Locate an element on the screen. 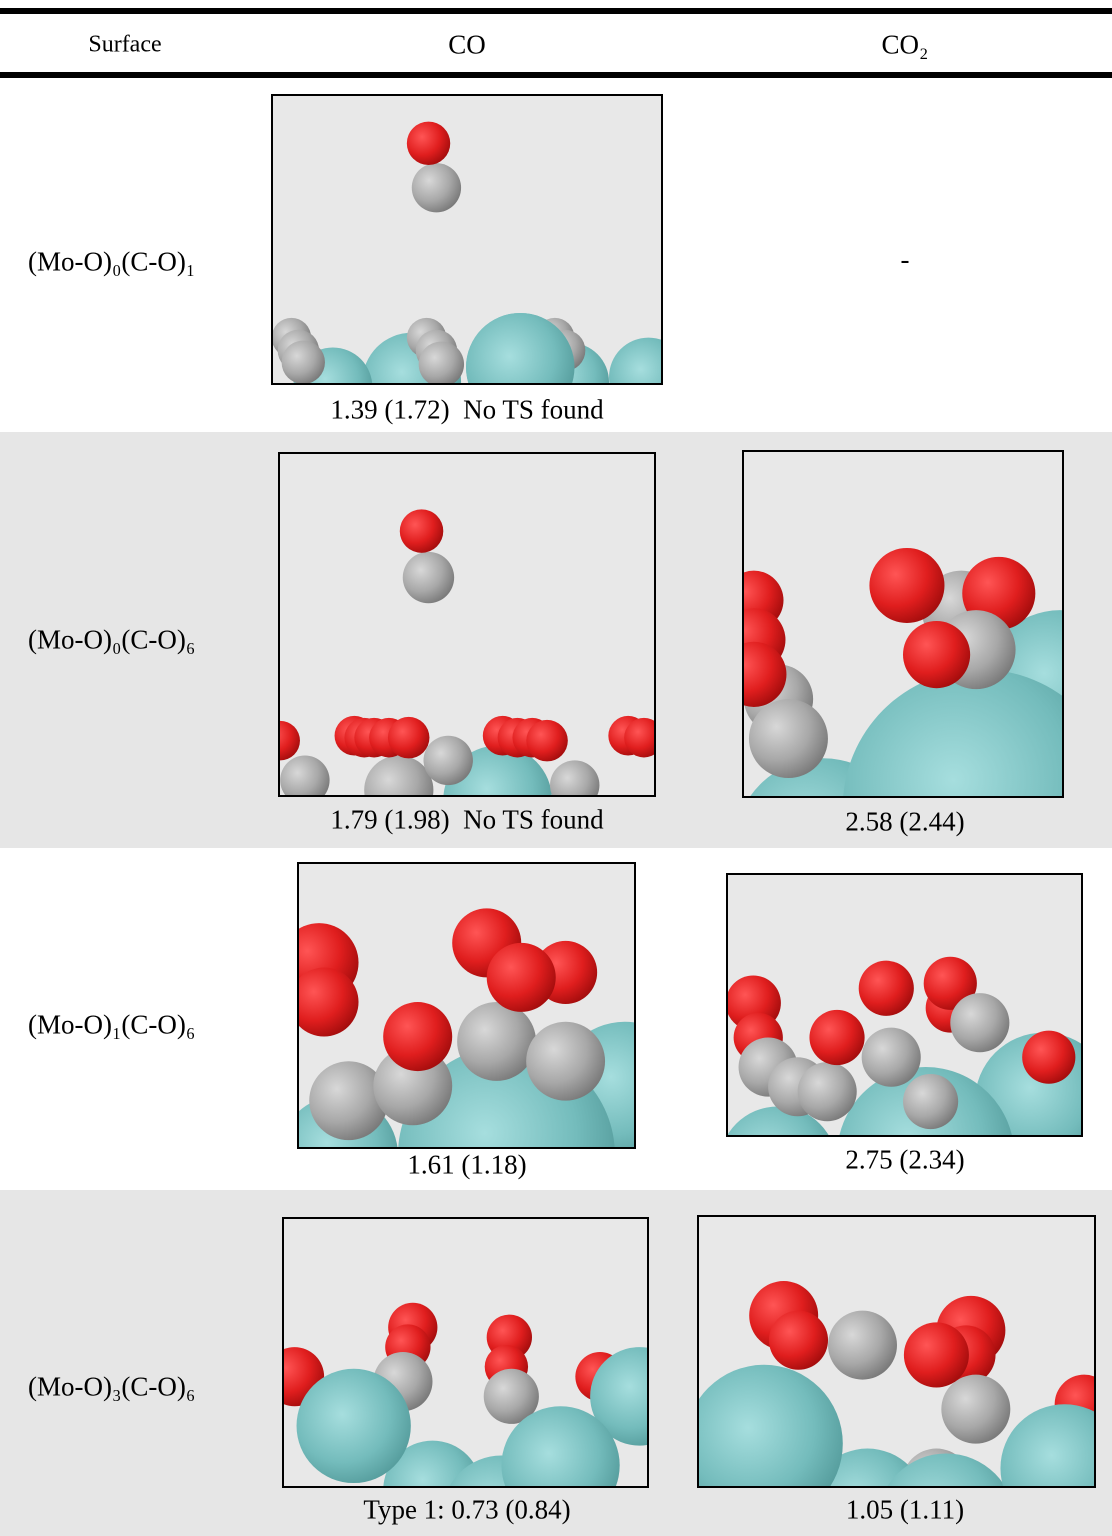  header-cell: CO is located at coordinates (467, 44).